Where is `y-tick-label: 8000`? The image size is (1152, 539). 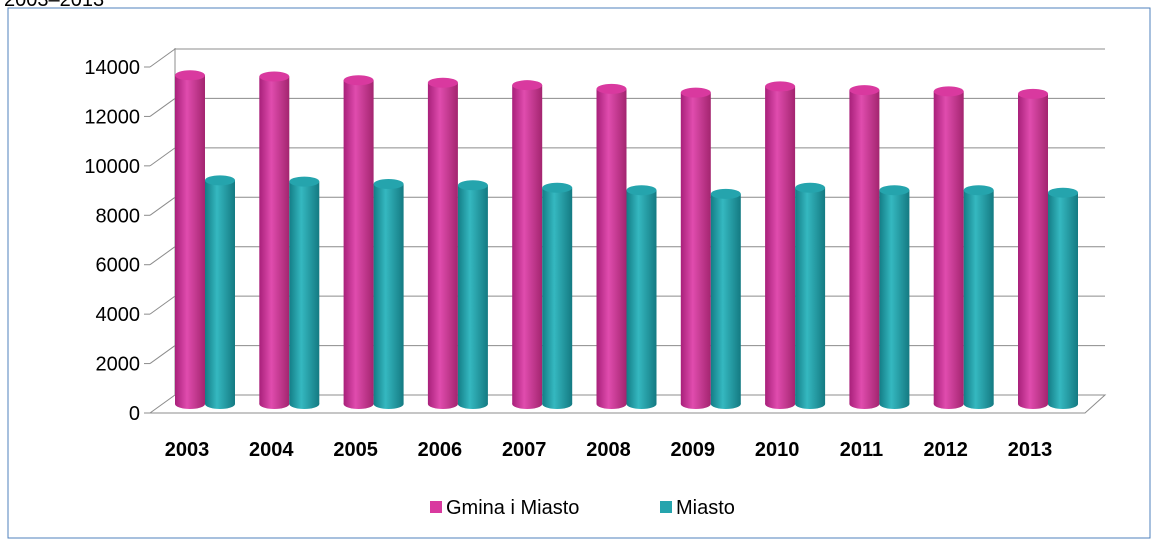
y-tick-label: 8000 is located at coordinates (118, 216).